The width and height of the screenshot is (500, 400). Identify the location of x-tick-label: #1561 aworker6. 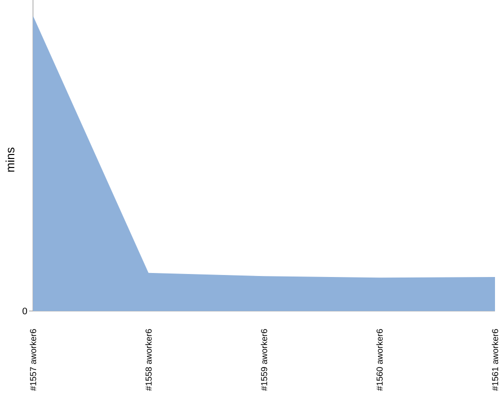
(495, 360).